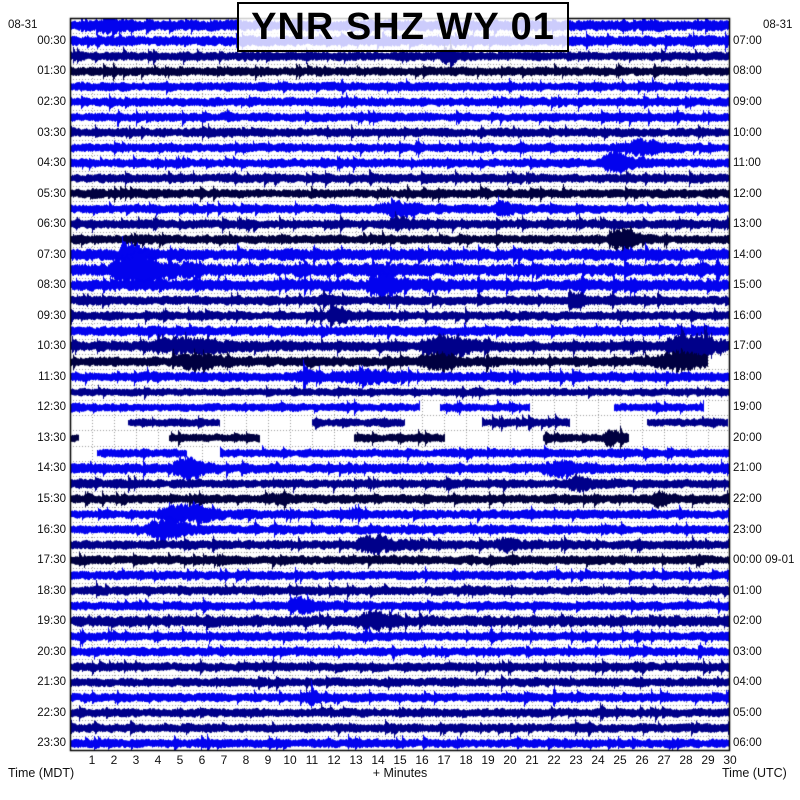 The width and height of the screenshot is (800, 800). What do you see at coordinates (747, 712) in the screenshot?
I see `time-label-utc: 05:00` at bounding box center [747, 712].